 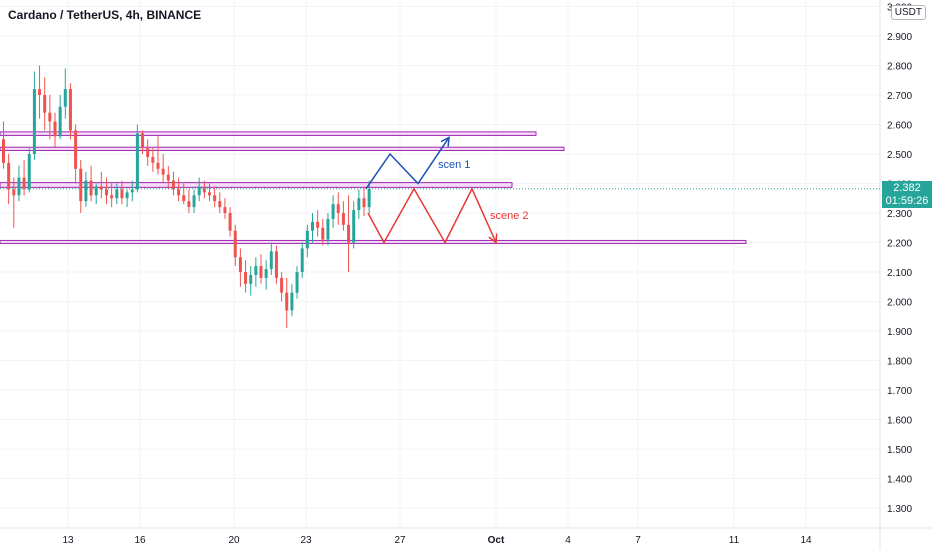 What do you see at coordinates (907, 188) in the screenshot?
I see `last-price-value: 2.382` at bounding box center [907, 188].